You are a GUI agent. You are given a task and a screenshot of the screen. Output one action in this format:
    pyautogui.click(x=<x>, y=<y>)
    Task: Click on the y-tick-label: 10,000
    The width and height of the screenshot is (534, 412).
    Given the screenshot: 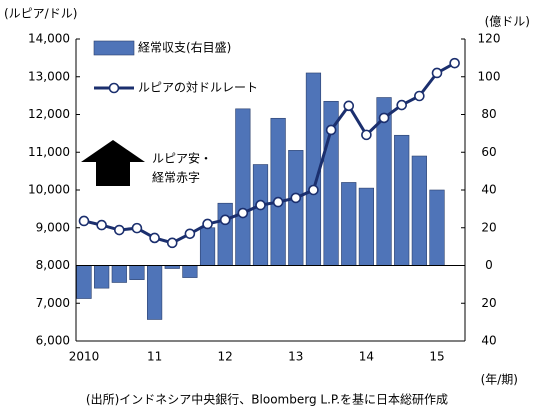 What is the action you would take?
    pyautogui.click(x=49, y=190)
    